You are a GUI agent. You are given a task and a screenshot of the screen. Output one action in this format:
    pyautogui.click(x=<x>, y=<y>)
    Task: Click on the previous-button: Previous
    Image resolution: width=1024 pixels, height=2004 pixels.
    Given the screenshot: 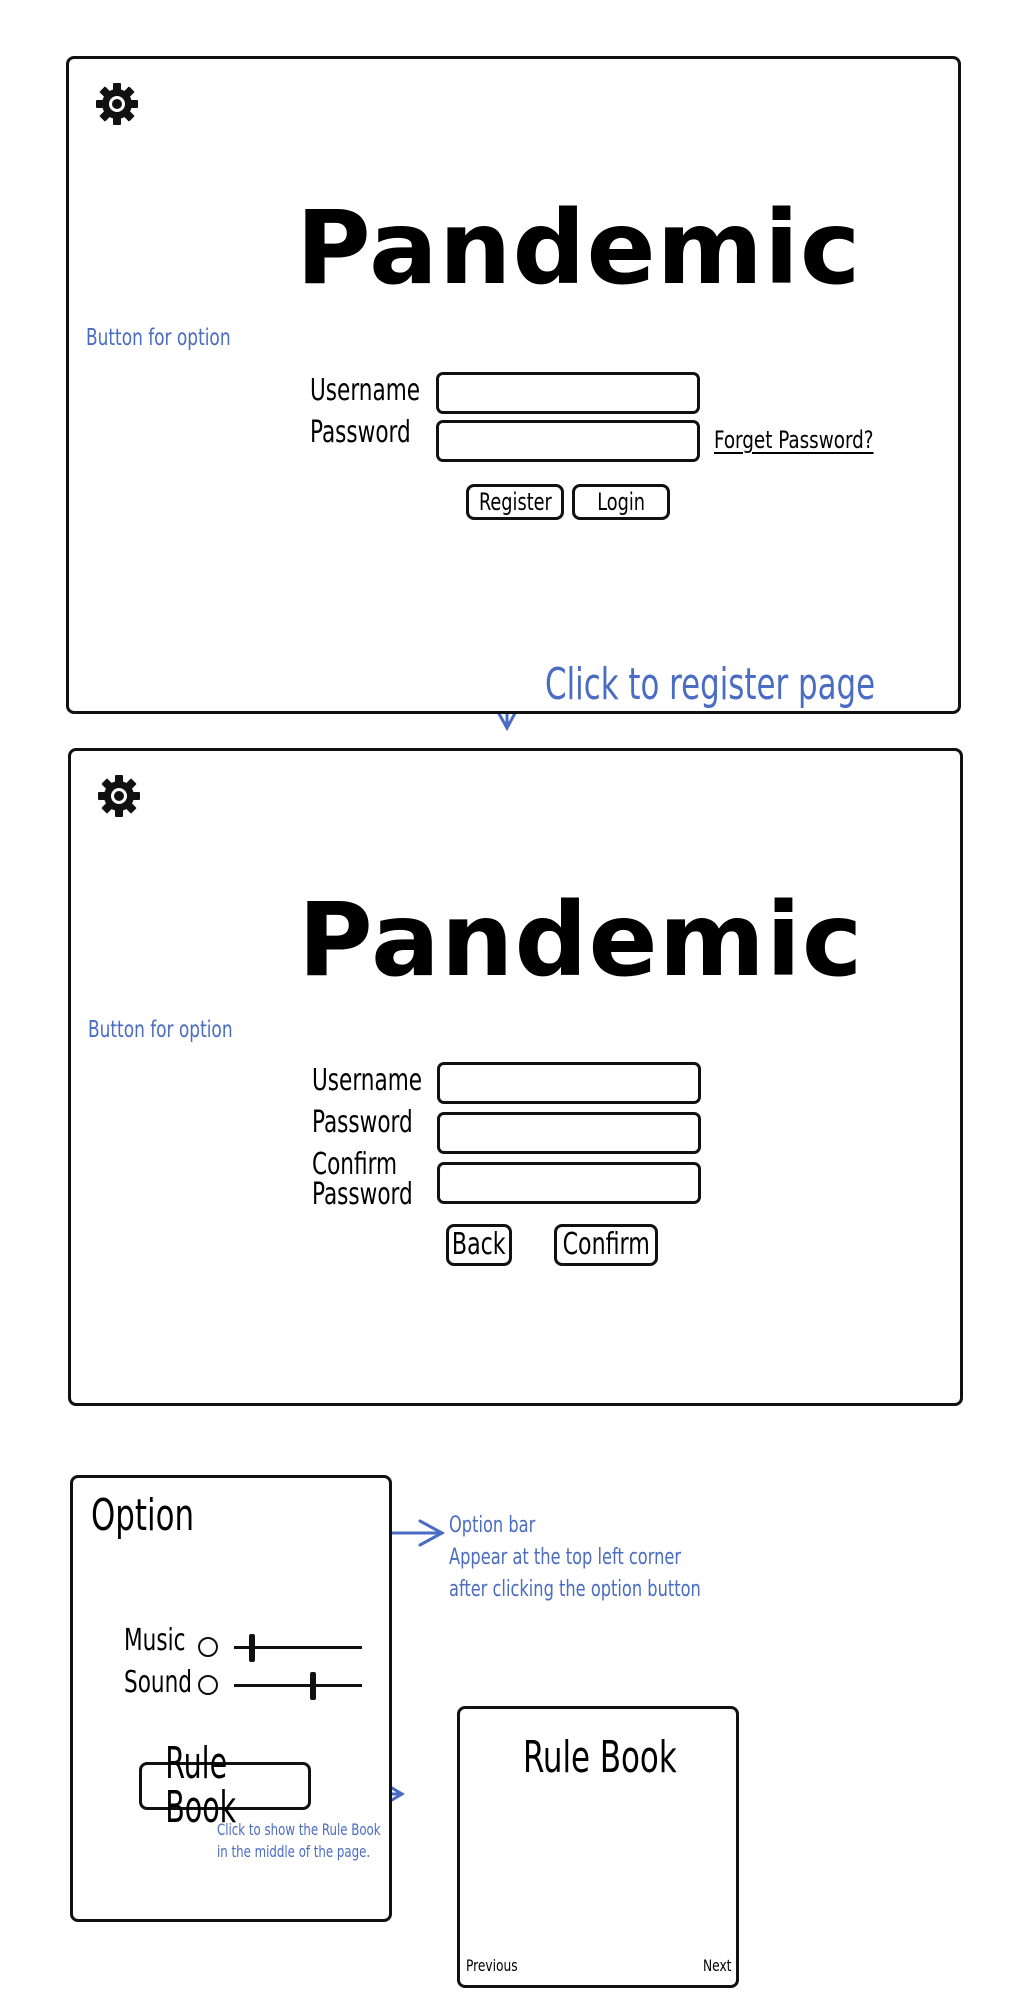 What is the action you would take?
    pyautogui.click(x=492, y=1965)
    